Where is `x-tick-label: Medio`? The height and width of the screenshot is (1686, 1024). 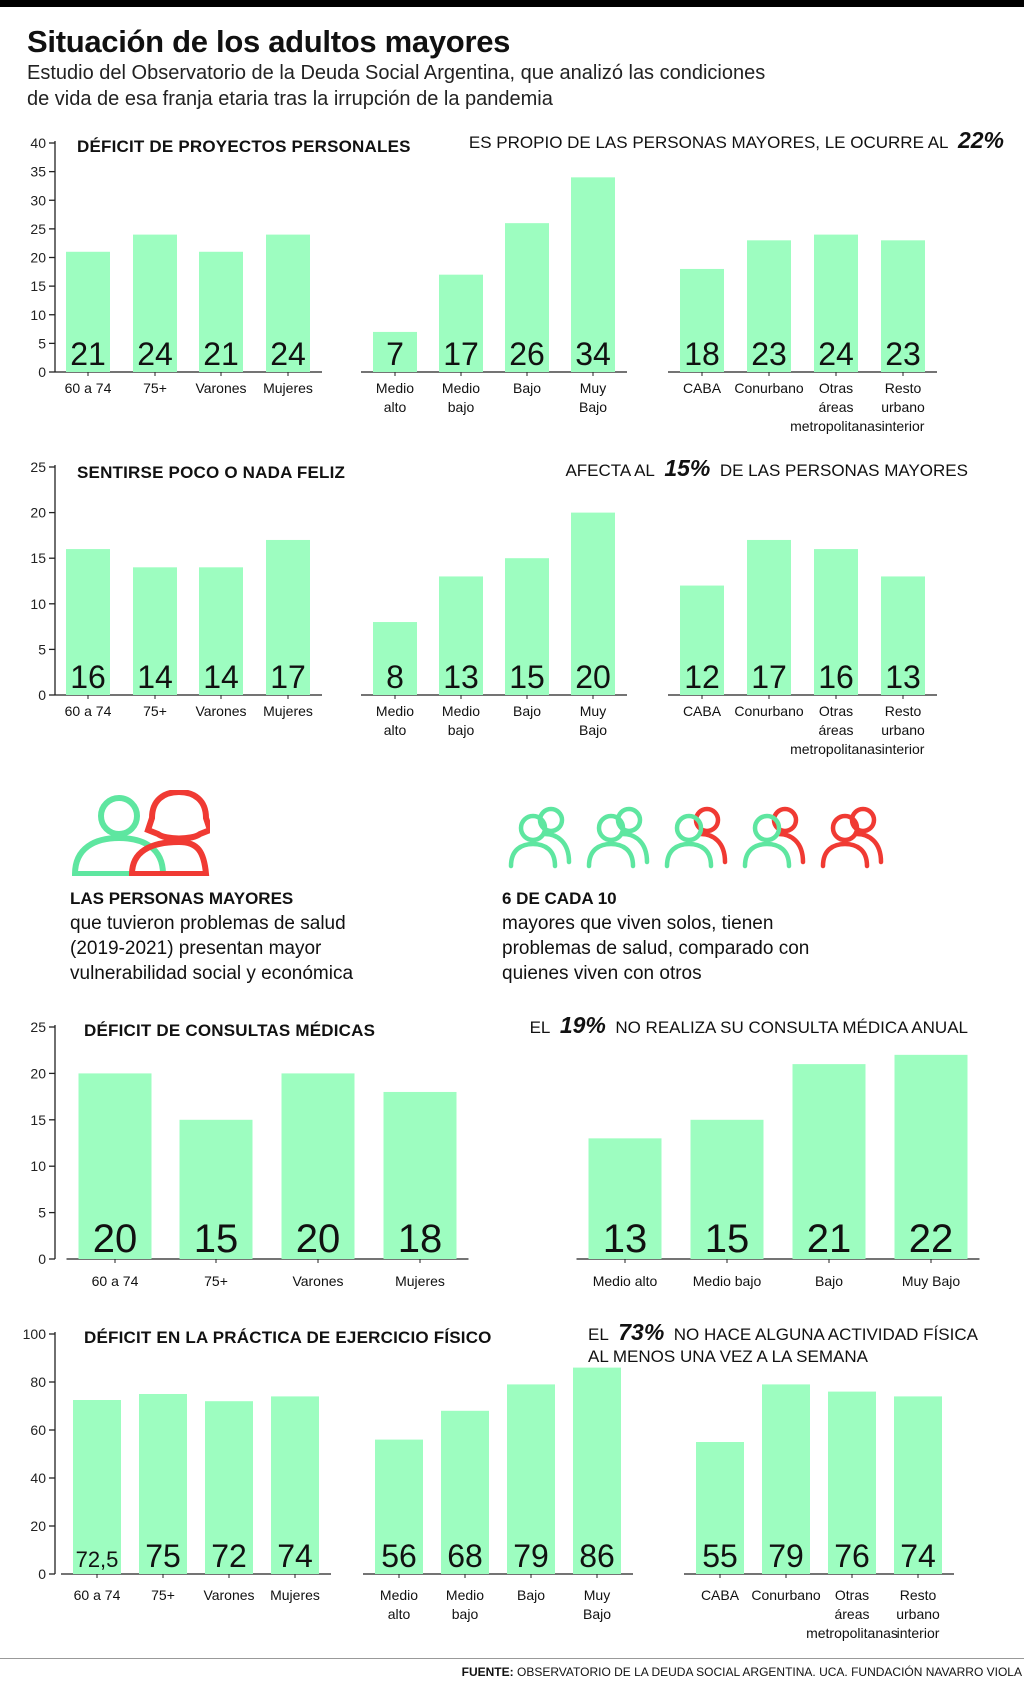
x-tick-label: Medio is located at coordinates (395, 388).